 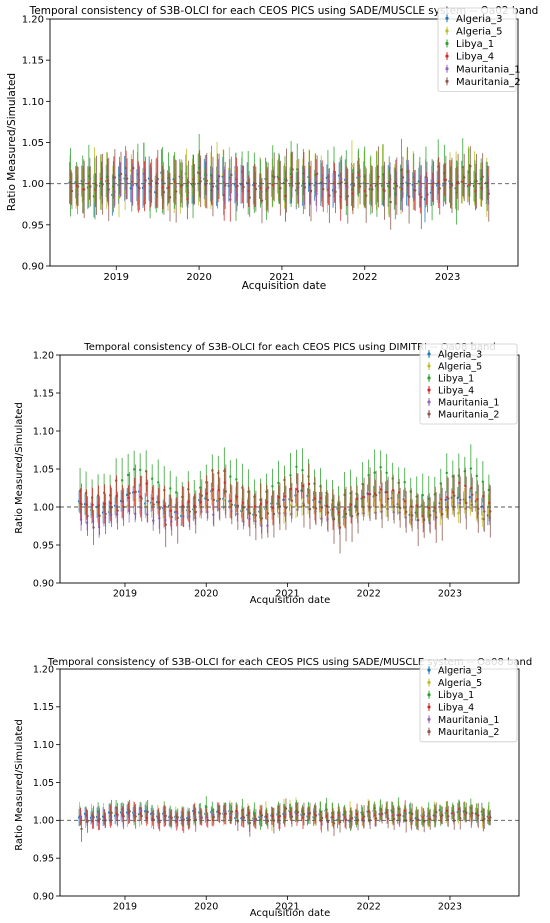 I want to click on x-tick-label: 2019, so click(x=116, y=277).